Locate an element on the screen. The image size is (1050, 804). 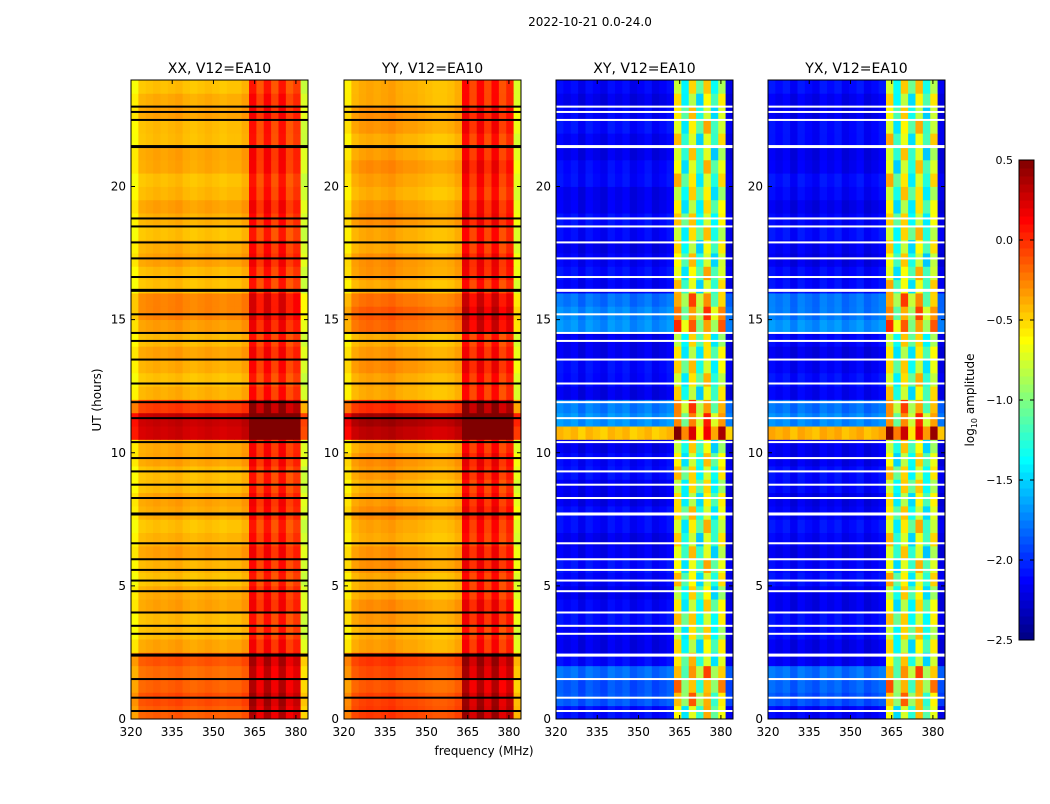
y-tick-label: 10 is located at coordinates (755, 453).